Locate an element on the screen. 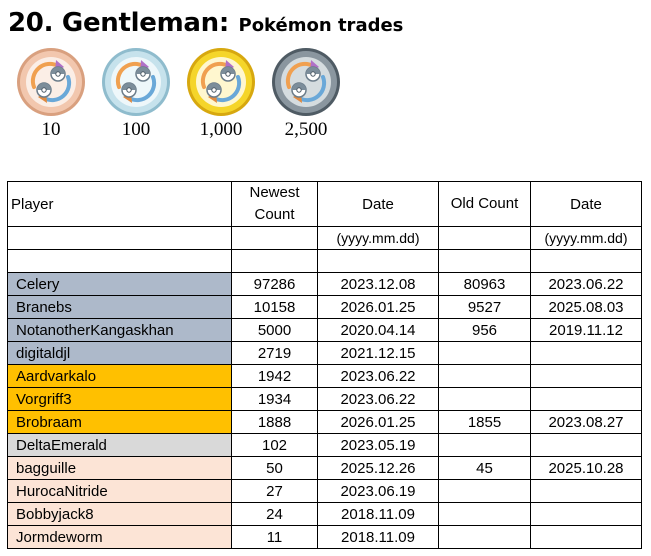  spacer-row is located at coordinates (324, 261).